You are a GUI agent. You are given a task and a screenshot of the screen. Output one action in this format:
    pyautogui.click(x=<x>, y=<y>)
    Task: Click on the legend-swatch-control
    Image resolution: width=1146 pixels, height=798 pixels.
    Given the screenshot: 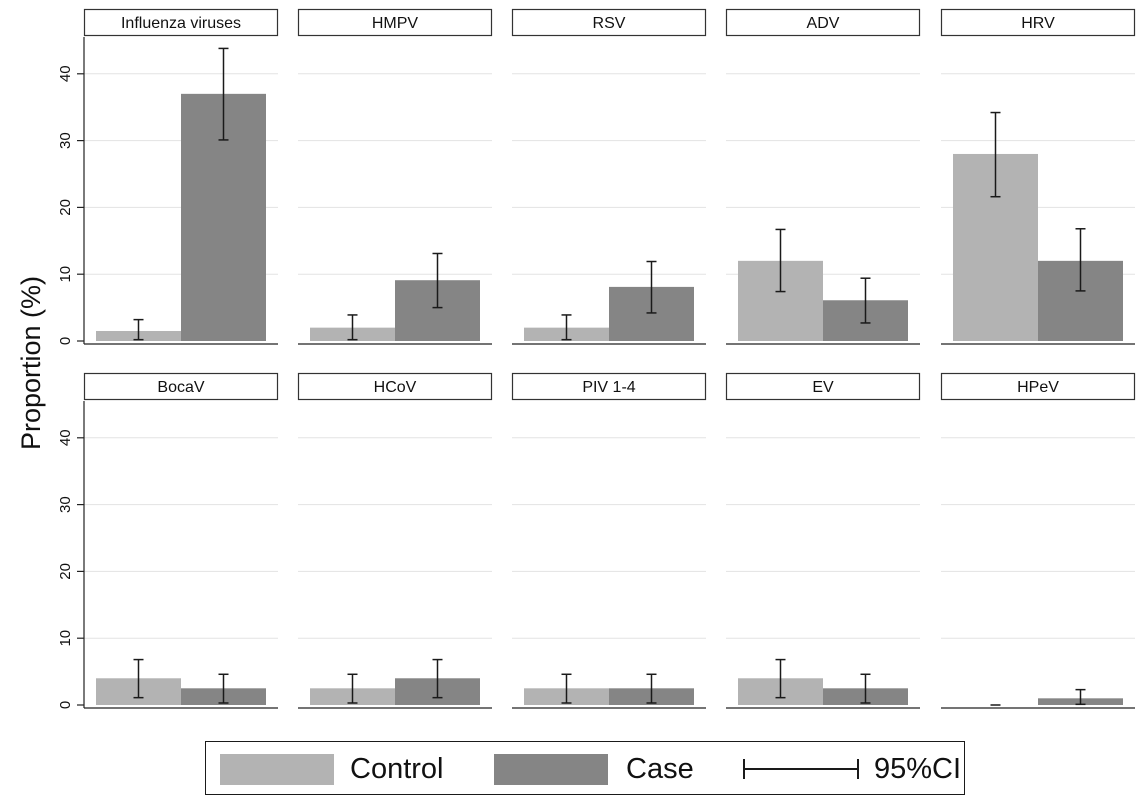 What is the action you would take?
    pyautogui.click(x=277, y=769)
    